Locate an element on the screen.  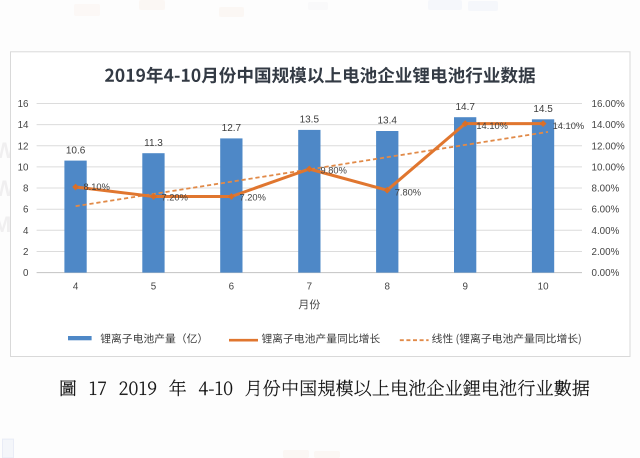
svg-text: 8.00% is located at coordinates (606, 189).